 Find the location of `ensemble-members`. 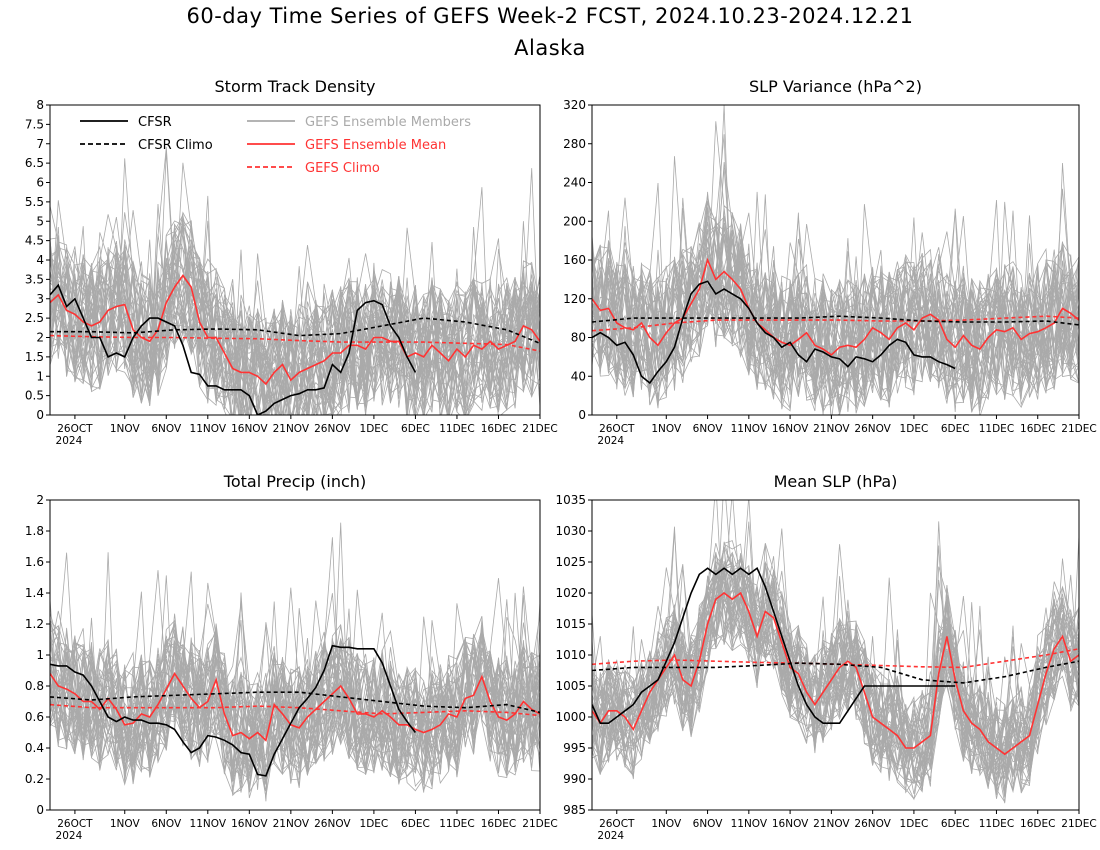

ensemble-members is located at coordinates (295, 662).